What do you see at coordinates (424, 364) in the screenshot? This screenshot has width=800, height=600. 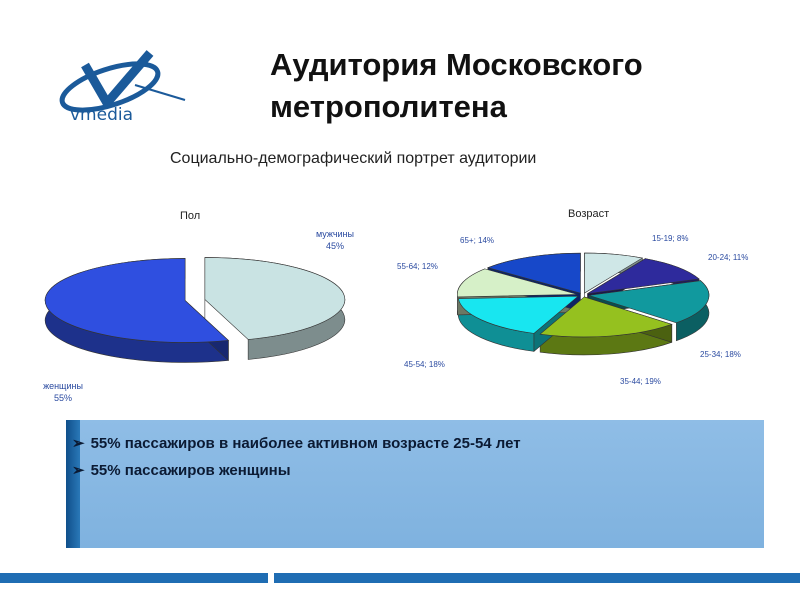 I see `age-label-45-54: 45-54; 18%` at bounding box center [424, 364].